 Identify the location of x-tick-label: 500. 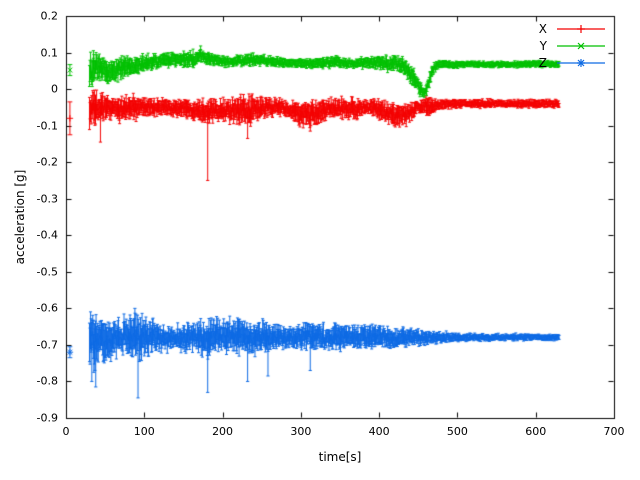
(457, 431).